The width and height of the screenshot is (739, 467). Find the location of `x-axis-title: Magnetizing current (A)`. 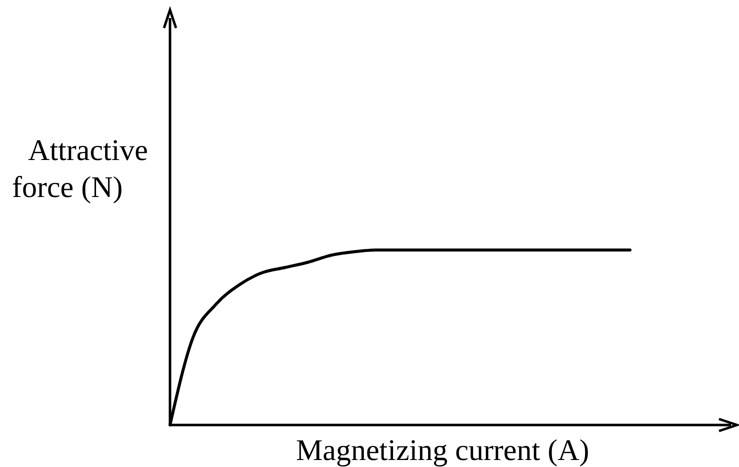

x-axis-title: Magnetizing current (A) is located at coordinates (443, 450).